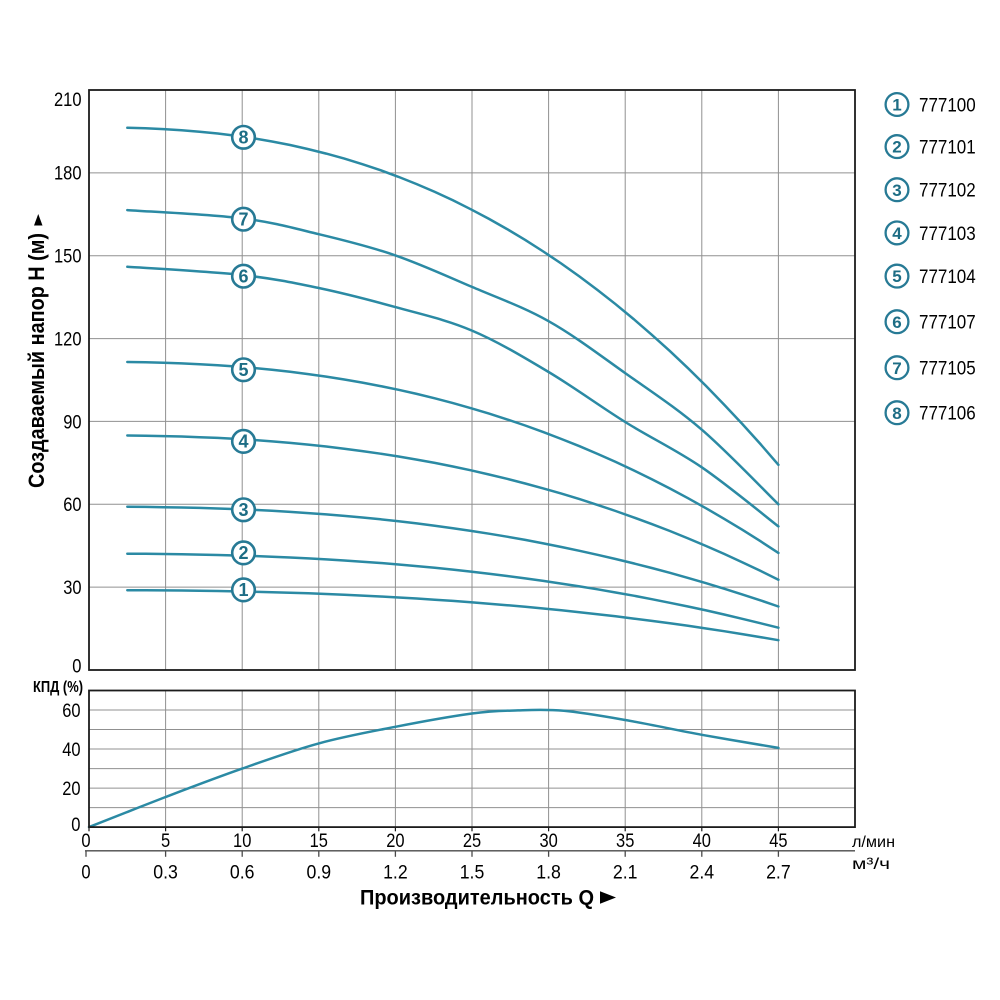 This screenshot has width=1000, height=1000. I want to click on svg-text: 777106, so click(947, 414).